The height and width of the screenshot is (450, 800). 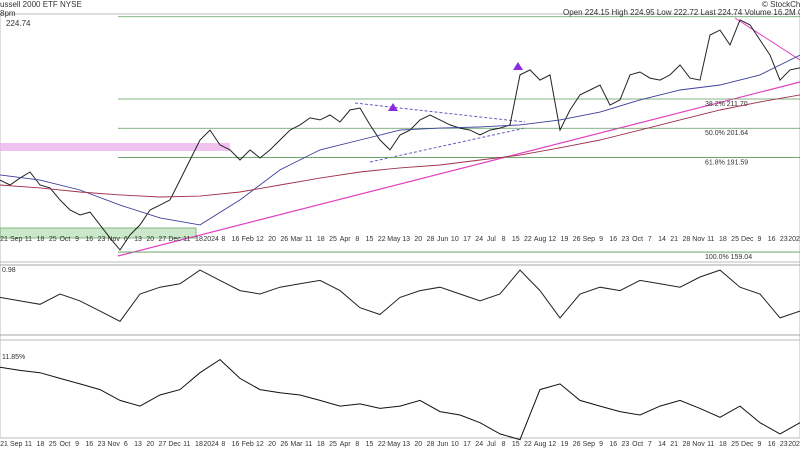 I want to click on x-tick-label: 14, so click(x=662, y=444).